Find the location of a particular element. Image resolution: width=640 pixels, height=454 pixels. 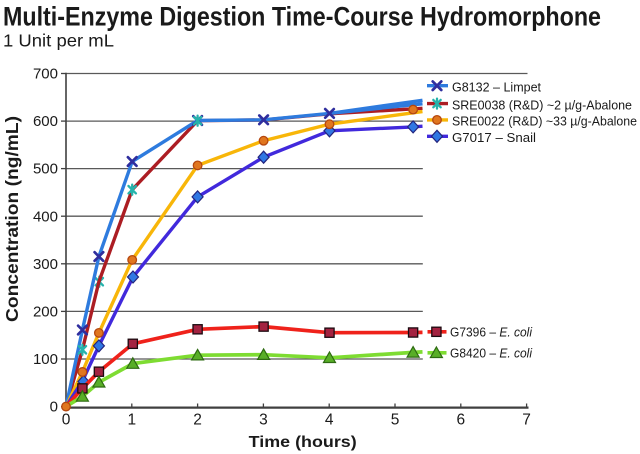

svg-text: G7396 – E. coli is located at coordinates (491, 331).